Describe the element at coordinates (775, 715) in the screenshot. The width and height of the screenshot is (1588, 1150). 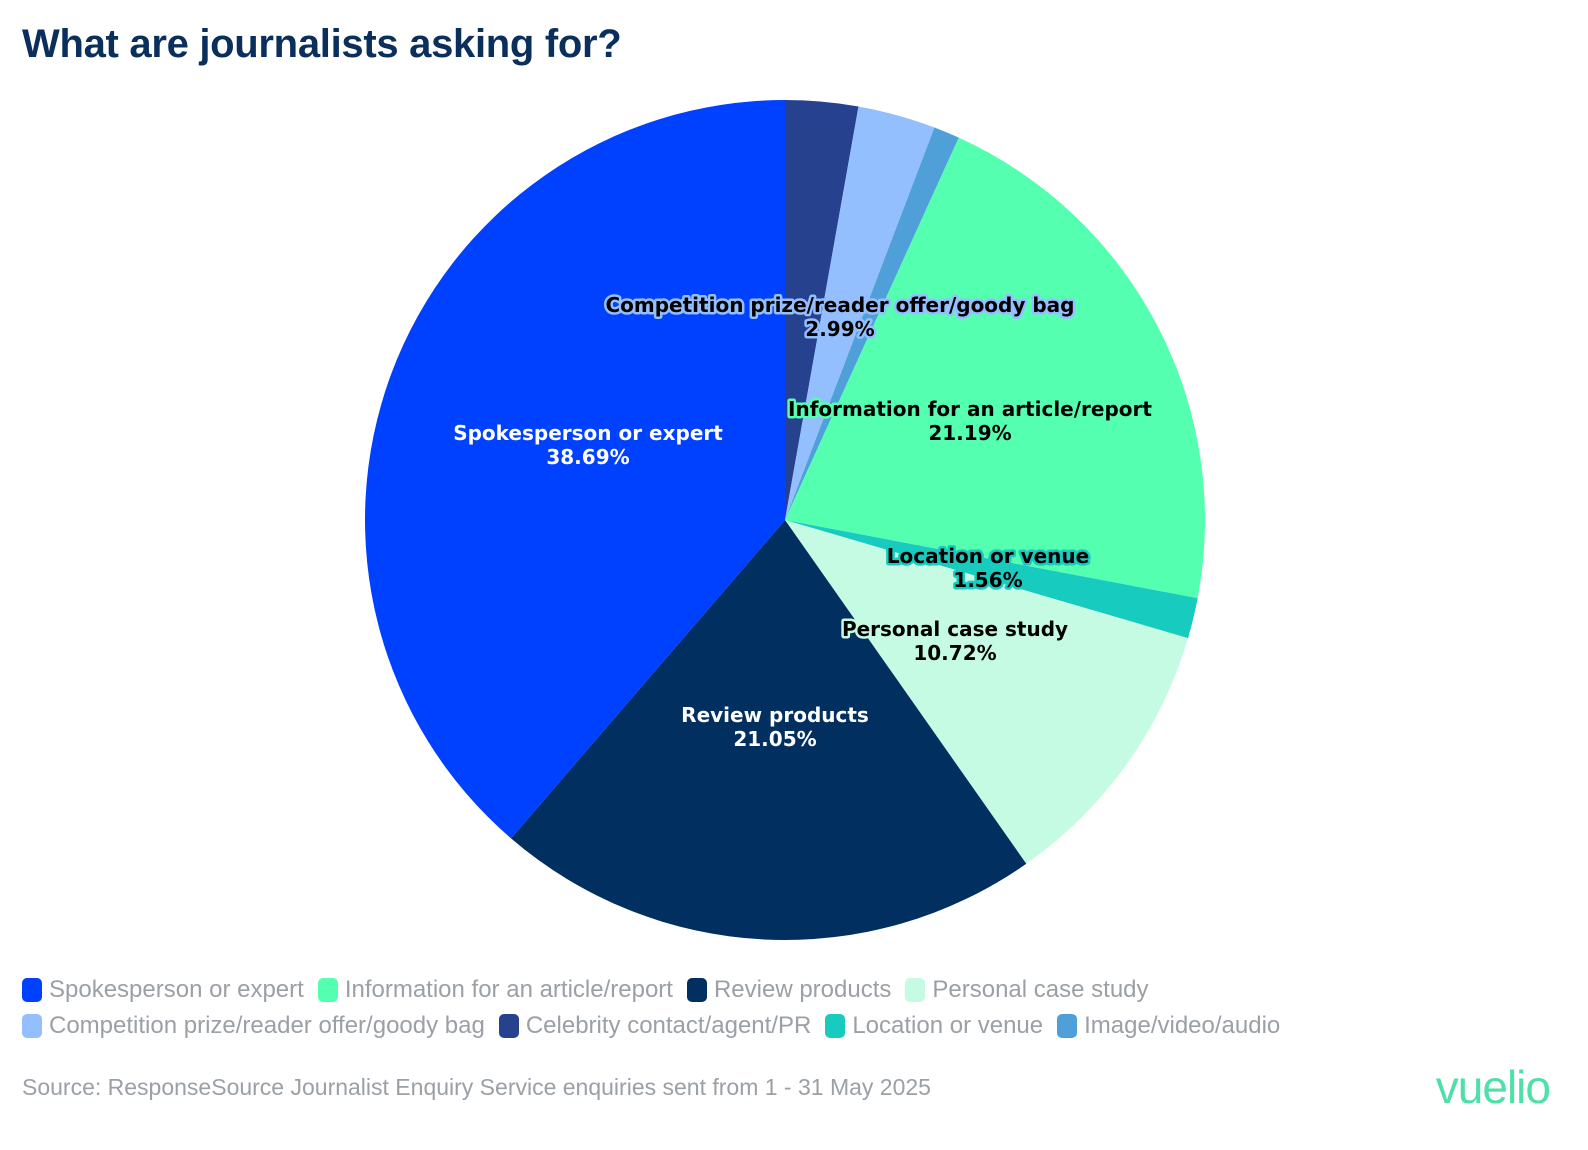
I see `slice-label-name: Review products` at that location.